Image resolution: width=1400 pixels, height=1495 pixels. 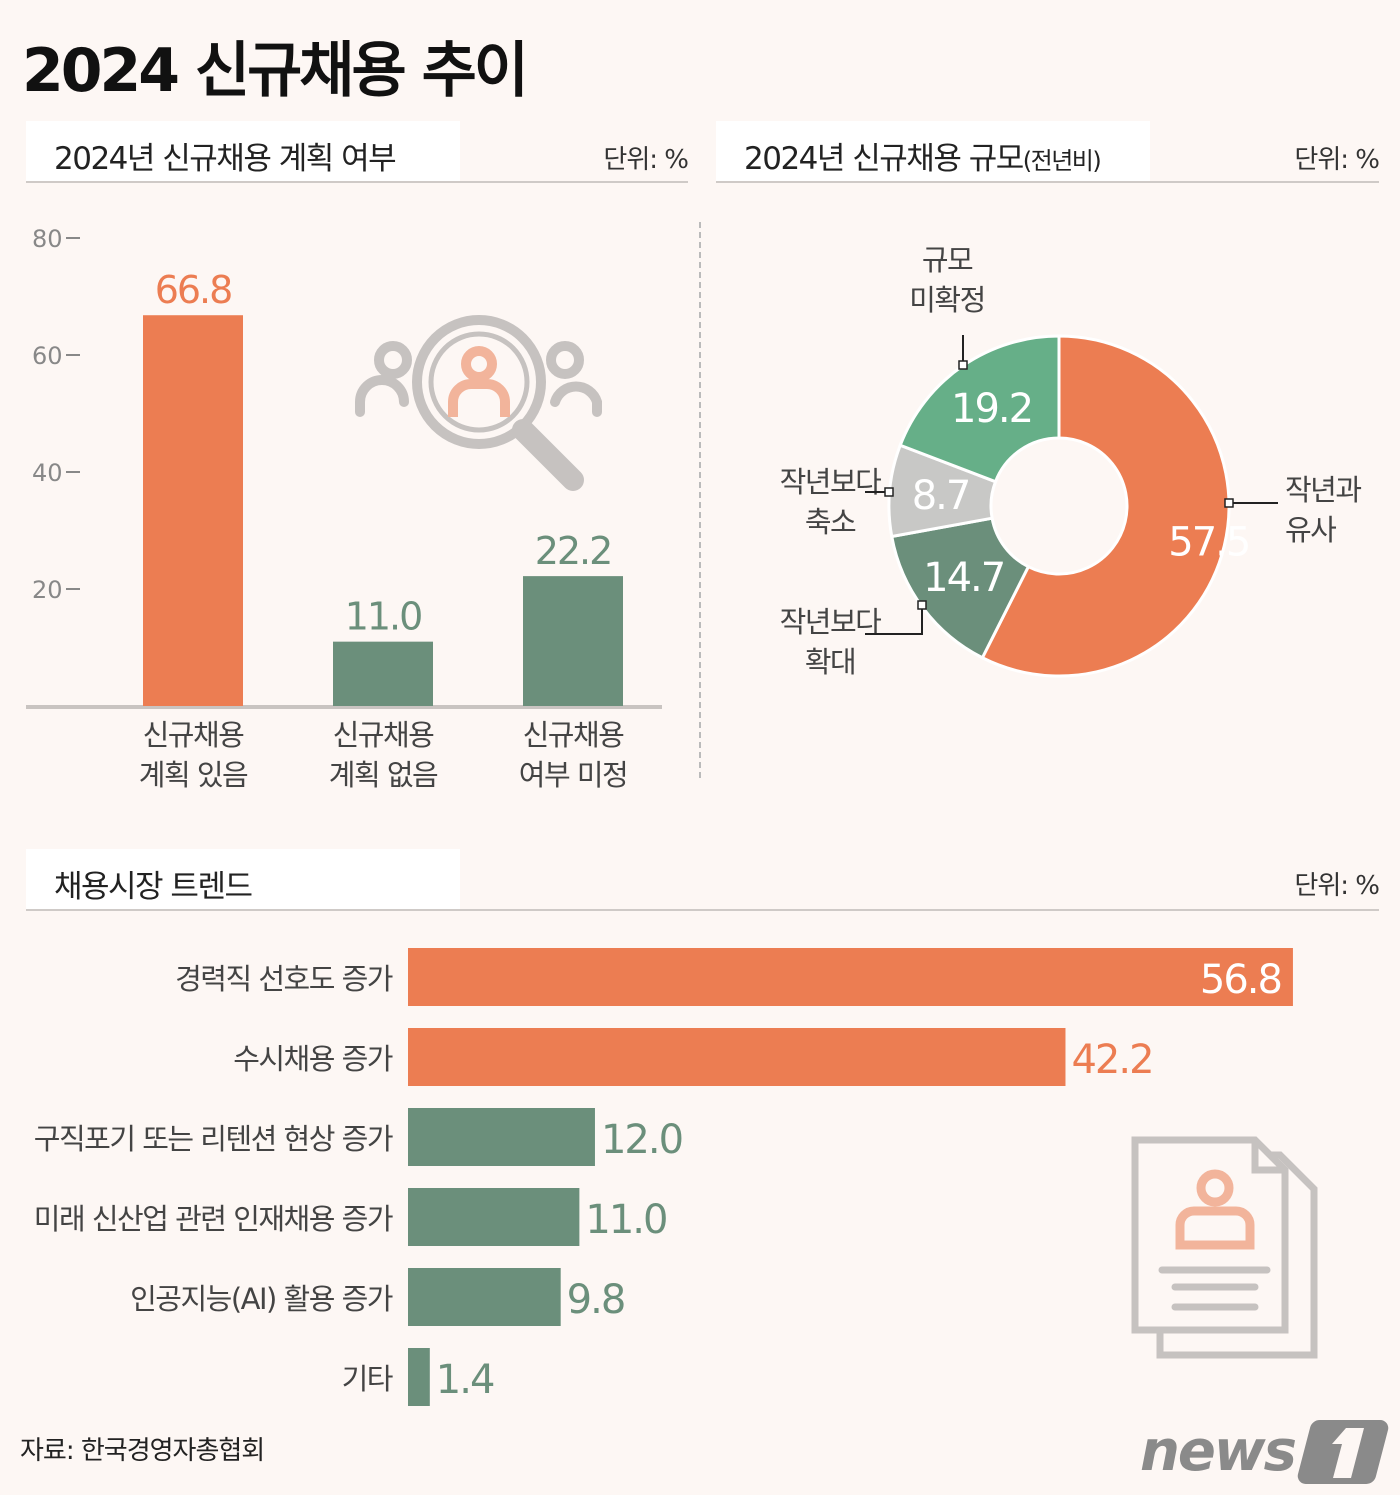 I want to click on slice-category-label: 미확정, so click(x=947, y=300).